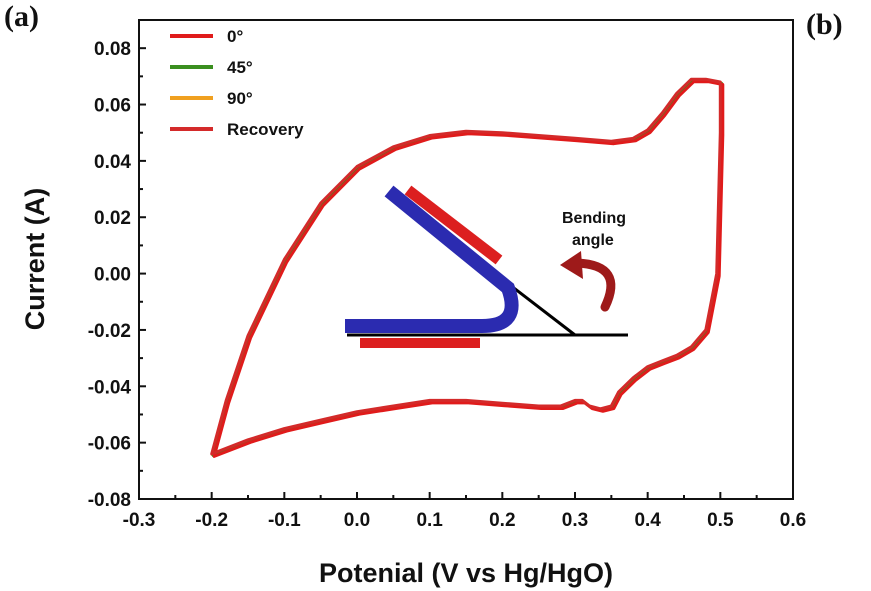 The image size is (871, 591). Describe the element at coordinates (357, 520) in the screenshot. I see `x-tick-label: 0.0` at that location.